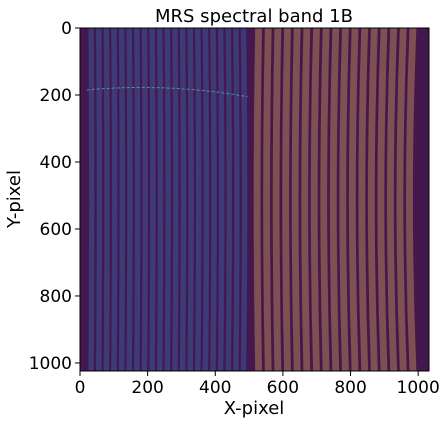 Image resolution: width=446 pixels, height=424 pixels. Describe the element at coordinates (350, 388) in the screenshot. I see `x-tick-label: 800` at that location.